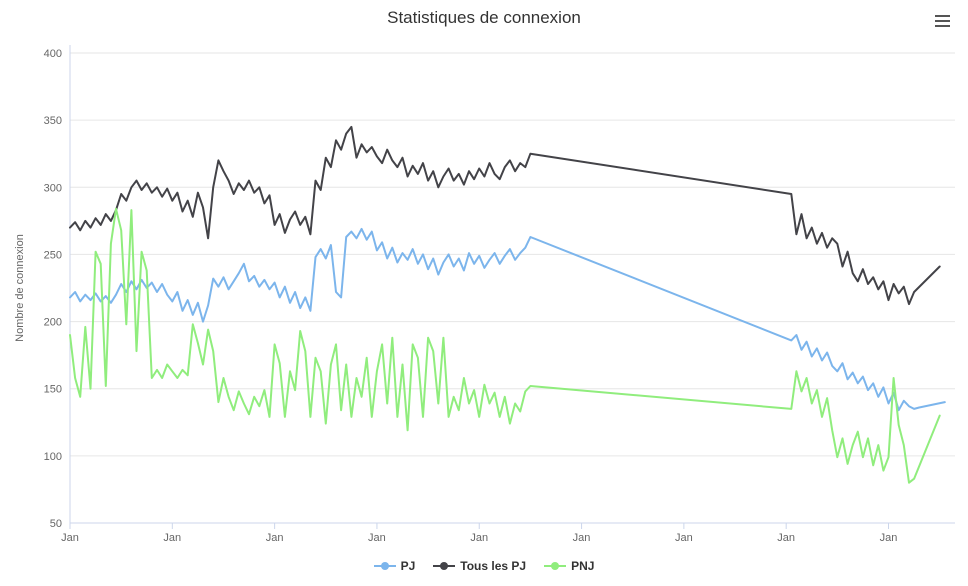 The height and width of the screenshot is (586, 968). I want to click on legend-label-pnj: PNJ, so click(583, 566).